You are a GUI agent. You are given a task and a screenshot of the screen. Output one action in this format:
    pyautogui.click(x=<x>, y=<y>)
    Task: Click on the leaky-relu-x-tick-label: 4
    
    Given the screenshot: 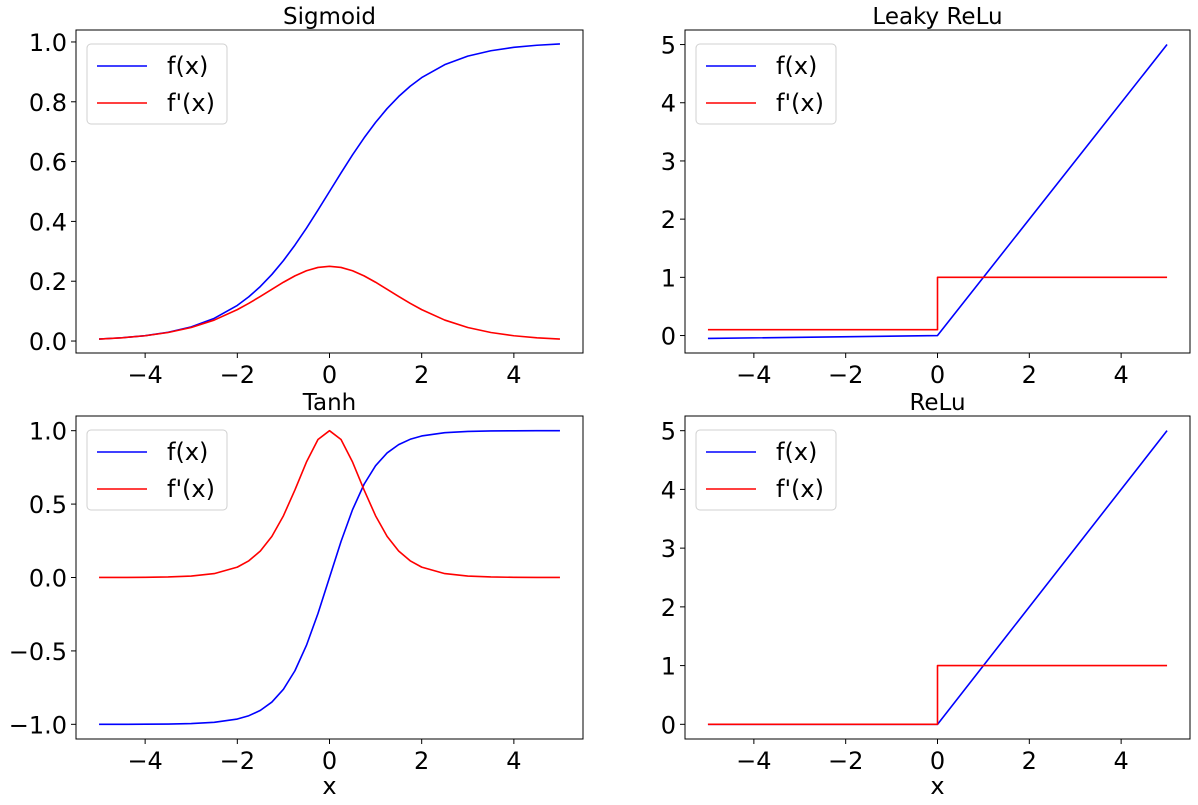 What is the action you would take?
    pyautogui.click(x=1120, y=375)
    